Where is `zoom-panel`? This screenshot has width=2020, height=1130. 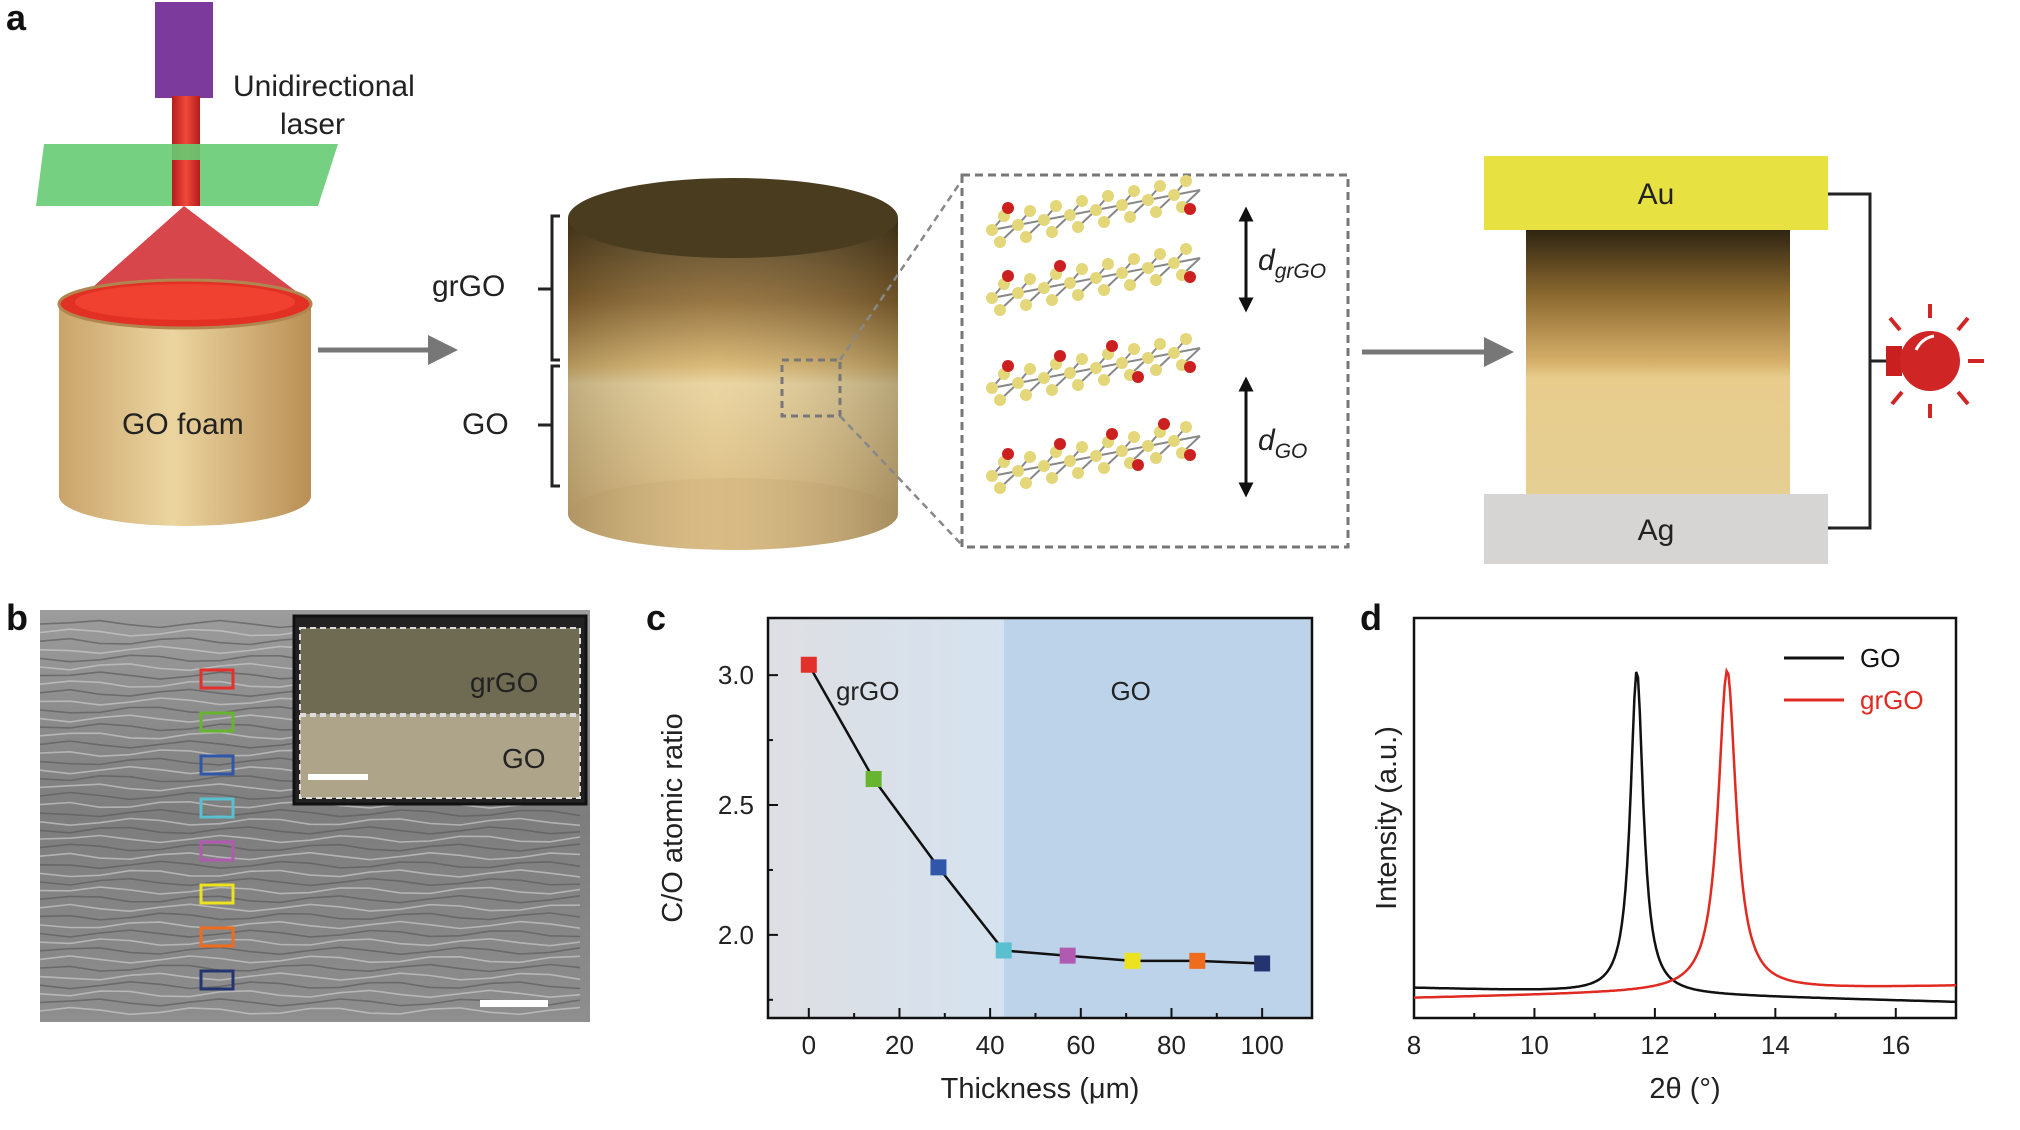 zoom-panel is located at coordinates (1155, 361).